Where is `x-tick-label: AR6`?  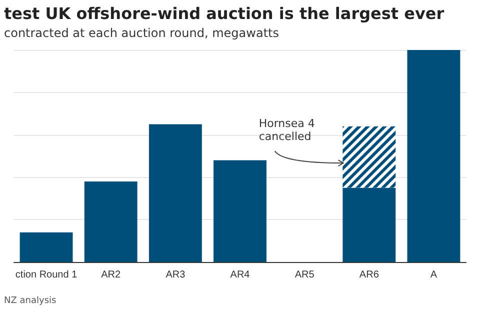 x-tick-label: AR6 is located at coordinates (369, 275).